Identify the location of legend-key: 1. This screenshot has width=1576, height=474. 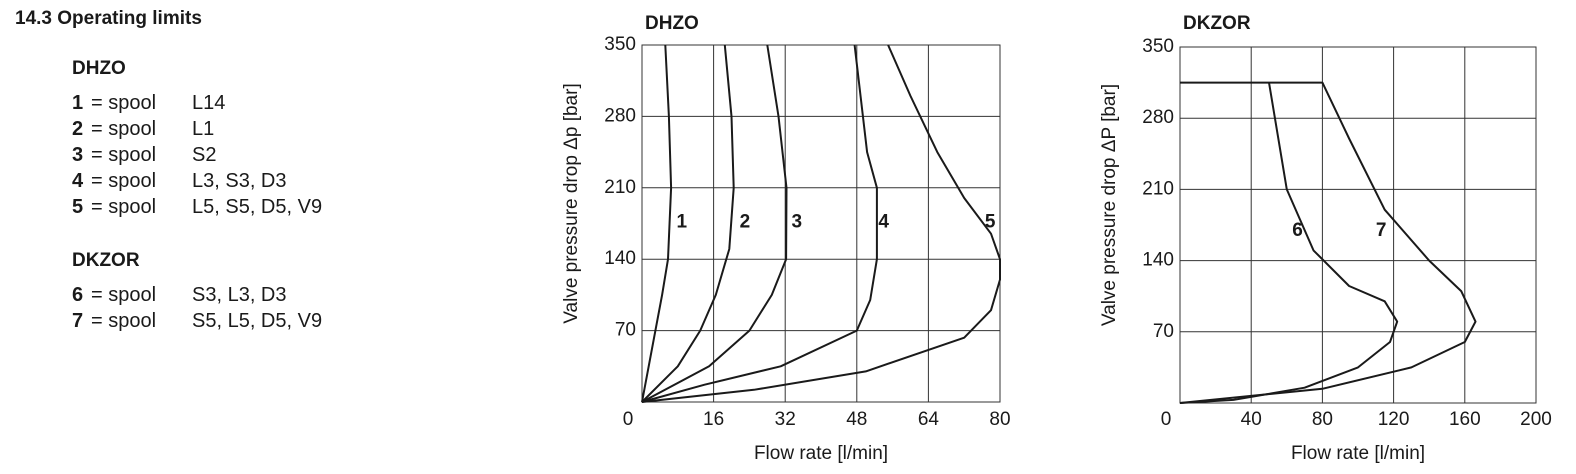
(78, 103).